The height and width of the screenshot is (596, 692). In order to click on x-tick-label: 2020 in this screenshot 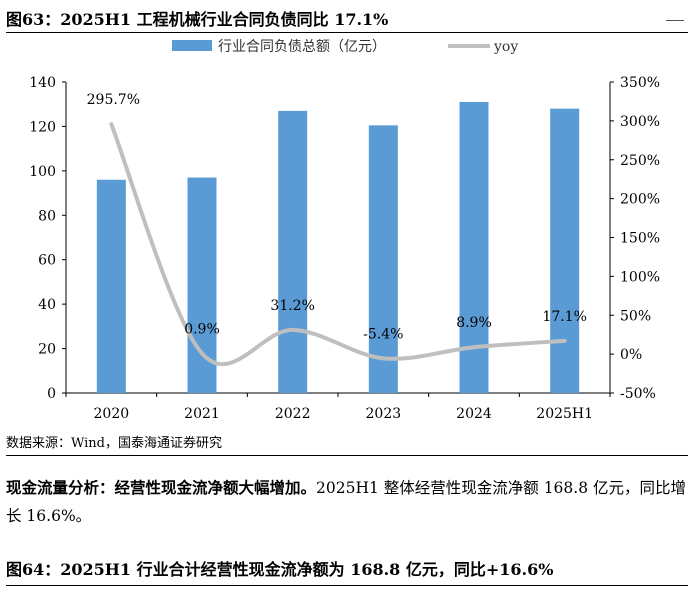, I will do `click(112, 414)`.